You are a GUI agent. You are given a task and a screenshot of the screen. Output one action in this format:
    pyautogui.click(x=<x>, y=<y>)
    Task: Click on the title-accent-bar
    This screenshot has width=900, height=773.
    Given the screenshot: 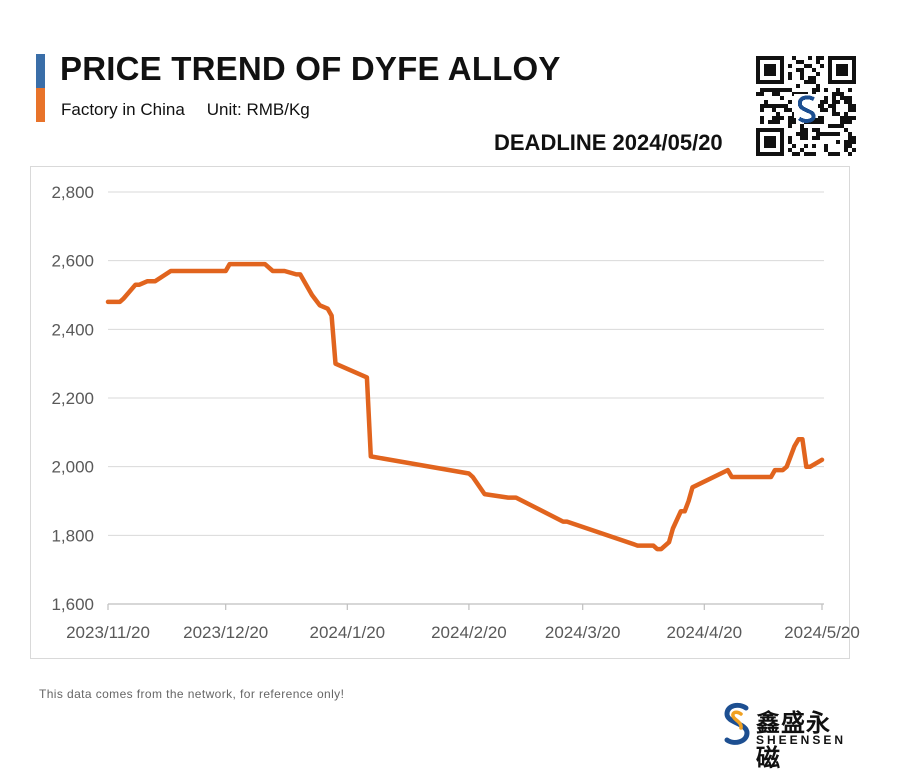 What is the action you would take?
    pyautogui.click(x=40, y=88)
    